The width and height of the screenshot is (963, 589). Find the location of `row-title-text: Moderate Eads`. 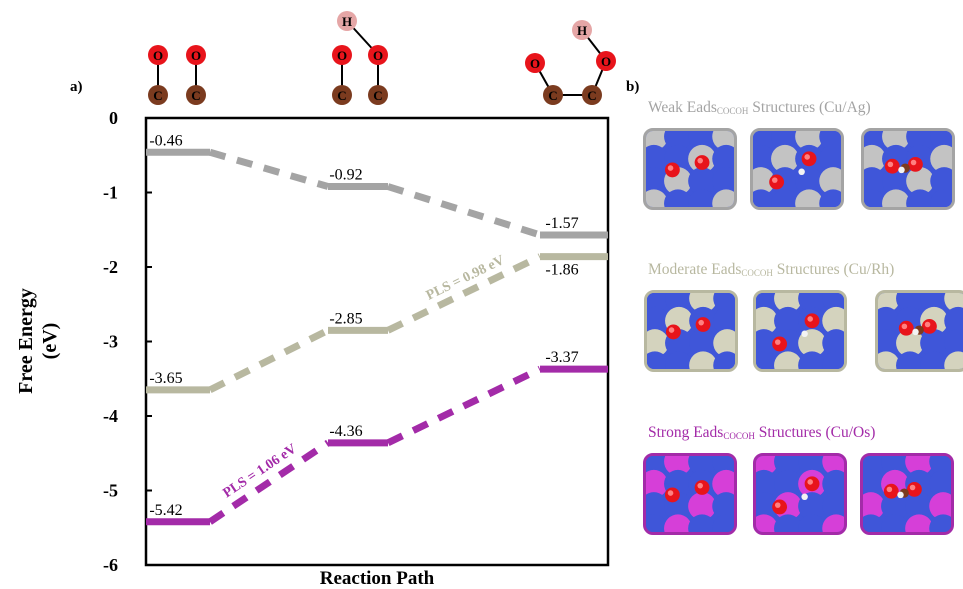

row-title-text: Moderate Eads is located at coordinates (695, 269).